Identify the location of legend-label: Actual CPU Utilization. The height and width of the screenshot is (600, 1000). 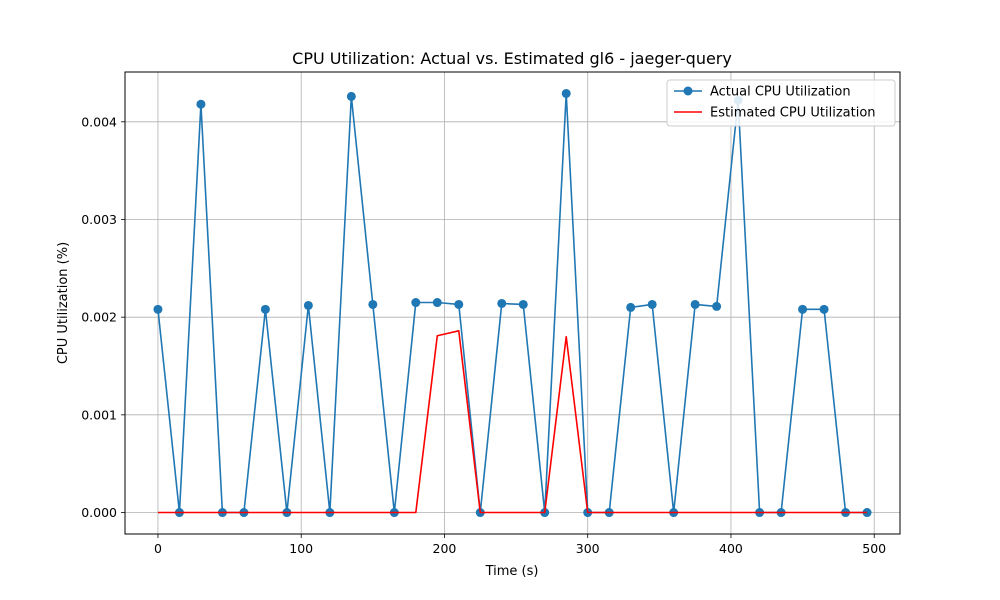
(780, 92).